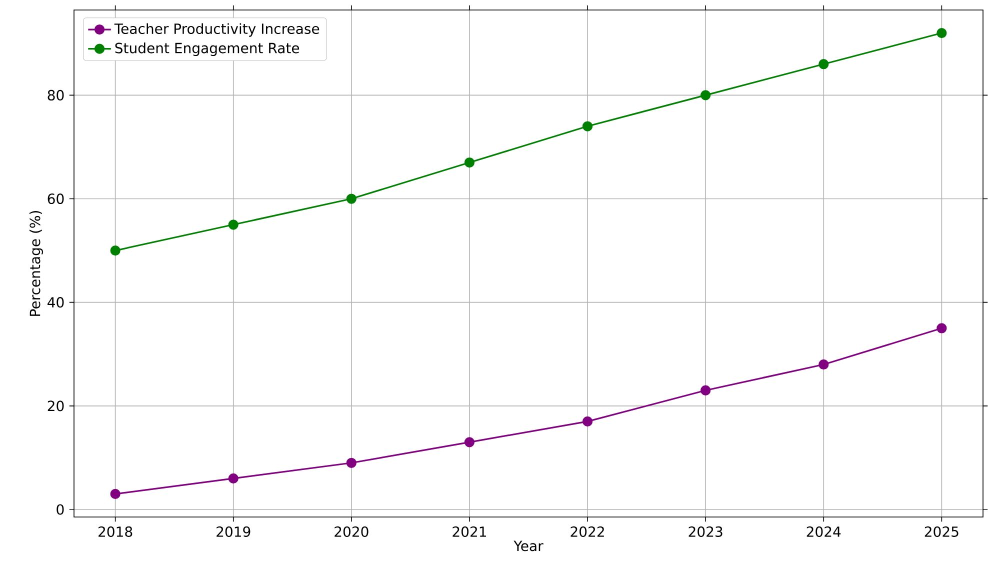  I want to click on x-tick-label: 2019, so click(233, 531).